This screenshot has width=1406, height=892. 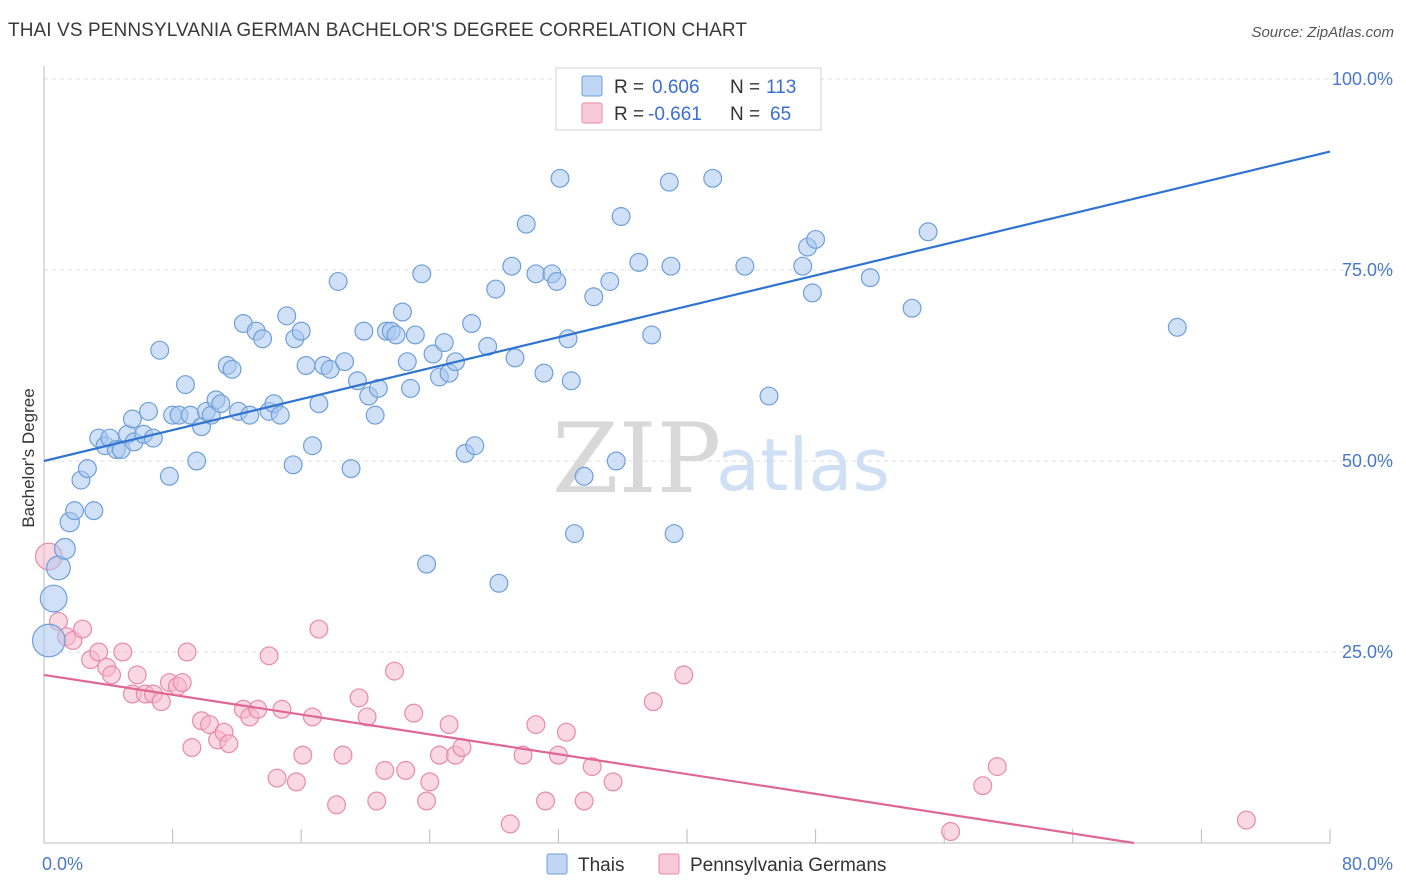 I want to click on y-tick-label-1: 50.0%, so click(x=1367, y=461).